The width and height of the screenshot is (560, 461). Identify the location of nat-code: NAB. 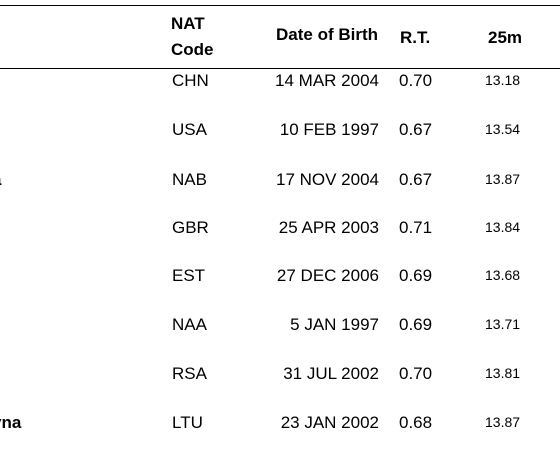
(189, 179).